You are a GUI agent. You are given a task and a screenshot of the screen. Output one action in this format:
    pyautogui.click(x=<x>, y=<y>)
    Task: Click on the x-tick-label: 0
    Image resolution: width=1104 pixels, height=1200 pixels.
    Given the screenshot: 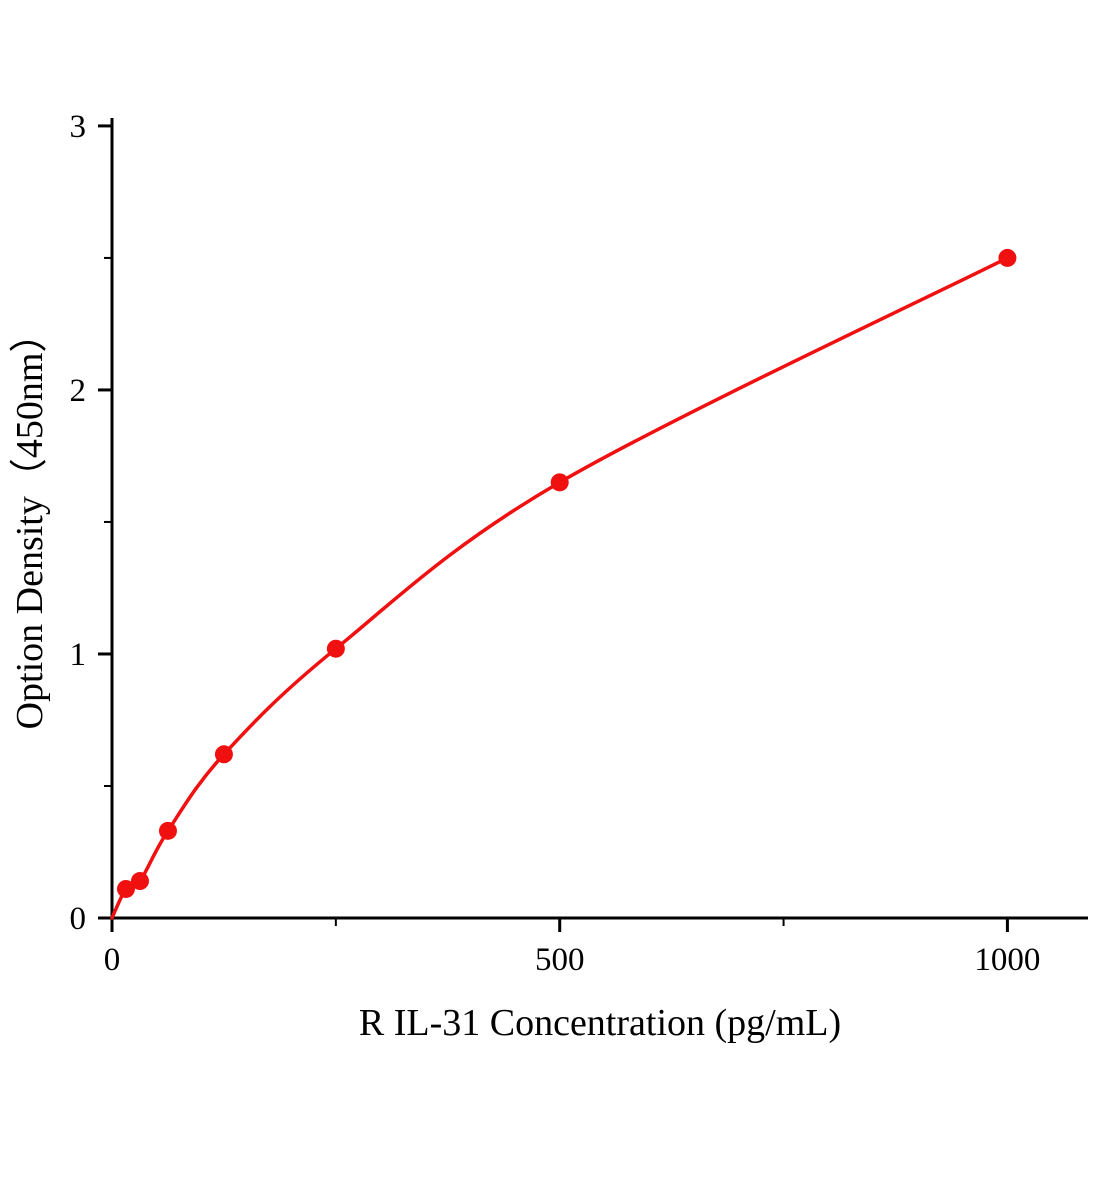 What is the action you would take?
    pyautogui.click(x=112, y=960)
    